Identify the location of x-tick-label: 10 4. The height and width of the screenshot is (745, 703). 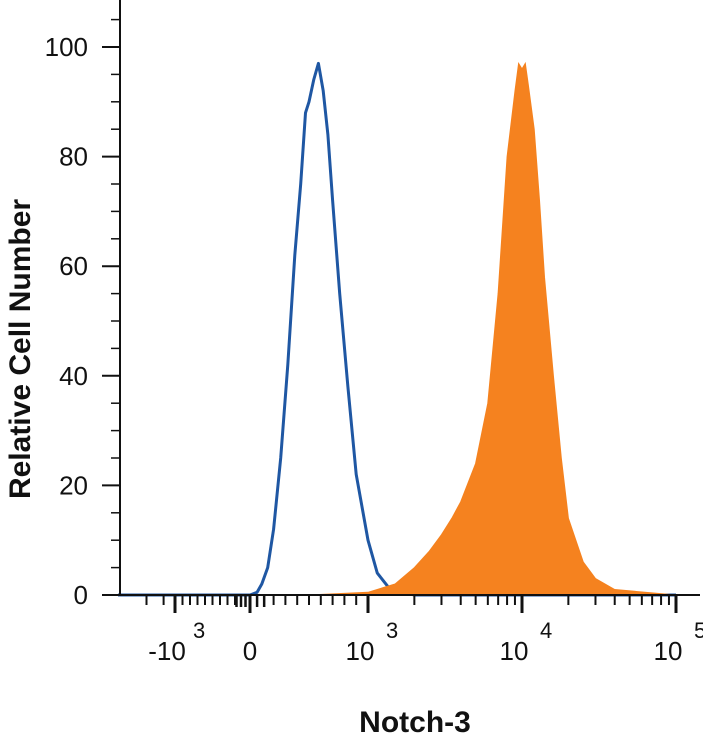
(526, 642).